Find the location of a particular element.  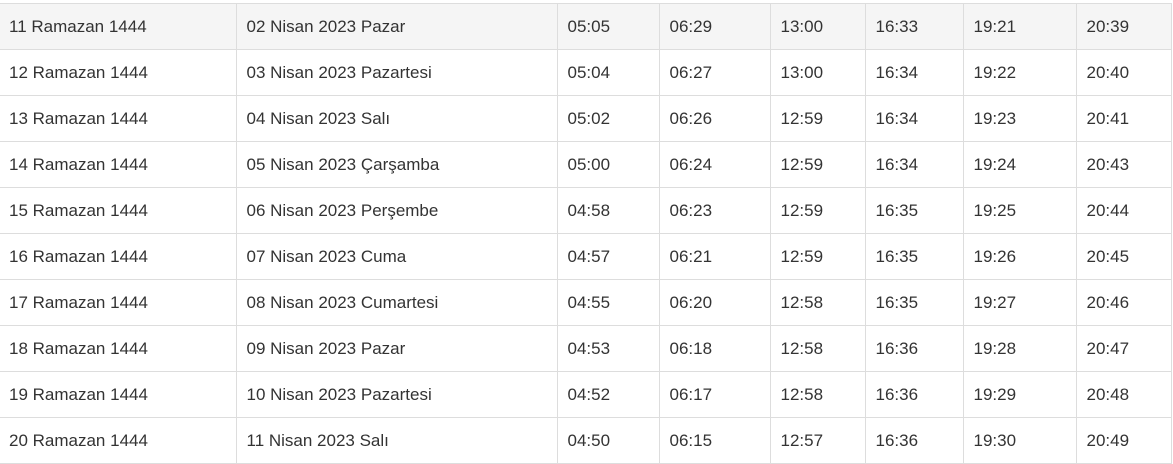

gregorian-date-cell: 10 Nisan 2023 Pazartesi is located at coordinates (396, 394).